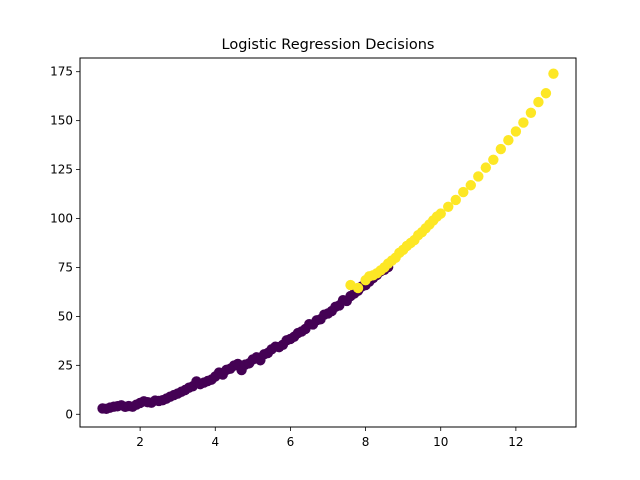 Image resolution: width=640 pixels, height=480 pixels. Describe the element at coordinates (61, 72) in the screenshot. I see `y-tick-label-7: 175` at that location.